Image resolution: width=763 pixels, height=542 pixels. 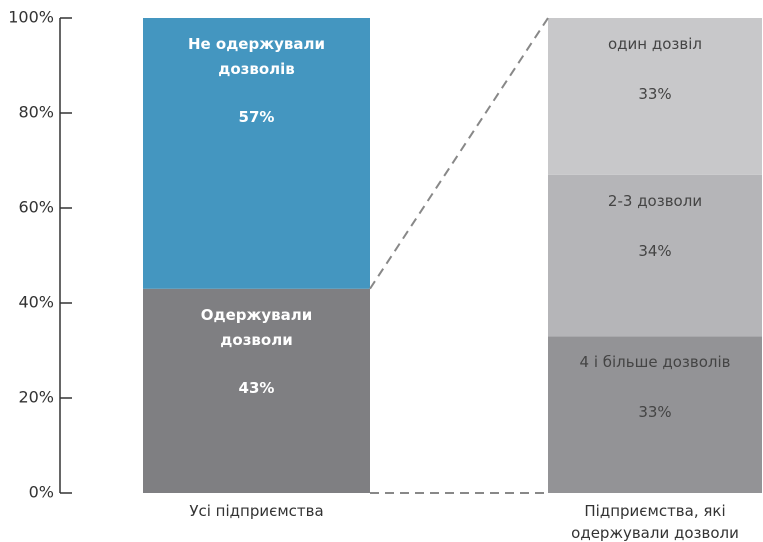 What do you see at coordinates (256, 327) in the screenshot?
I see `segment-name: Одержували дозволи` at bounding box center [256, 327].